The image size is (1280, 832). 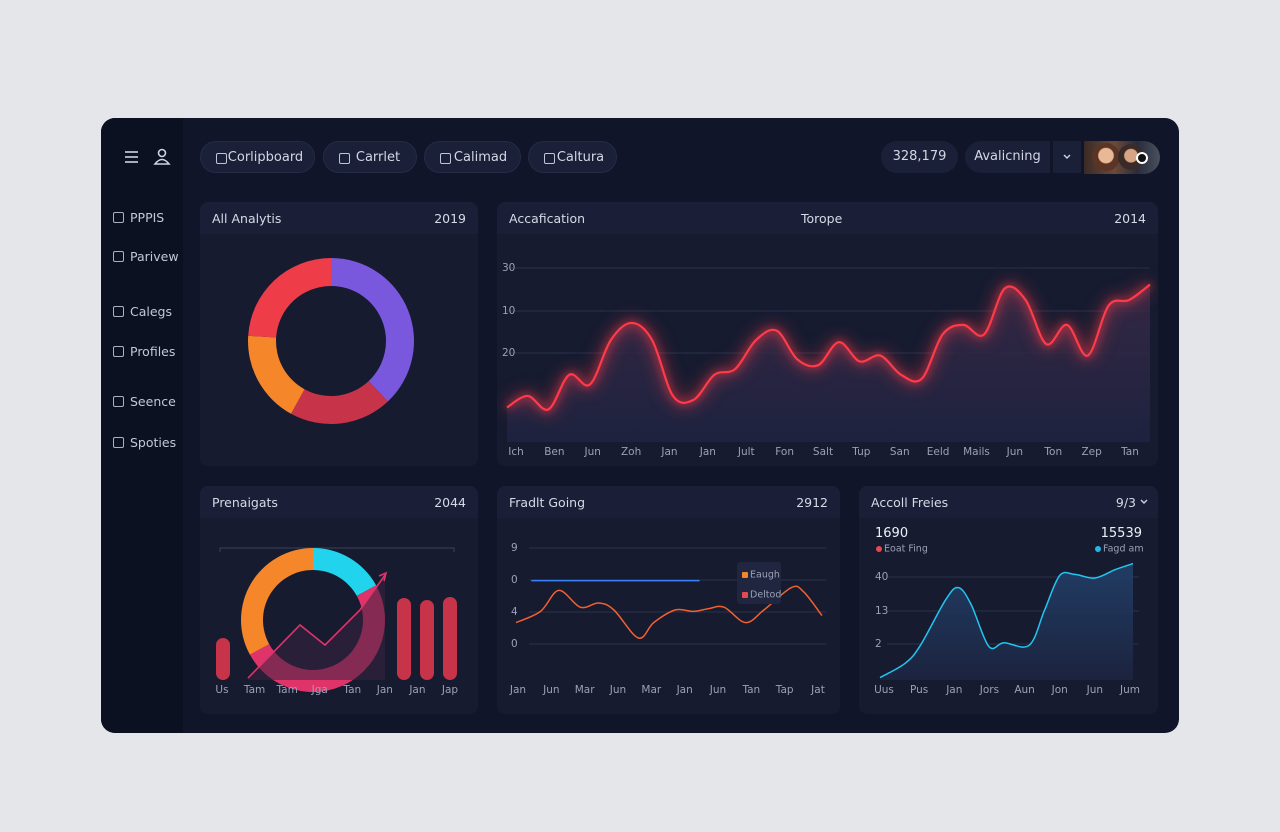 I want to click on stat-pill: 328,179, so click(x=919, y=157).